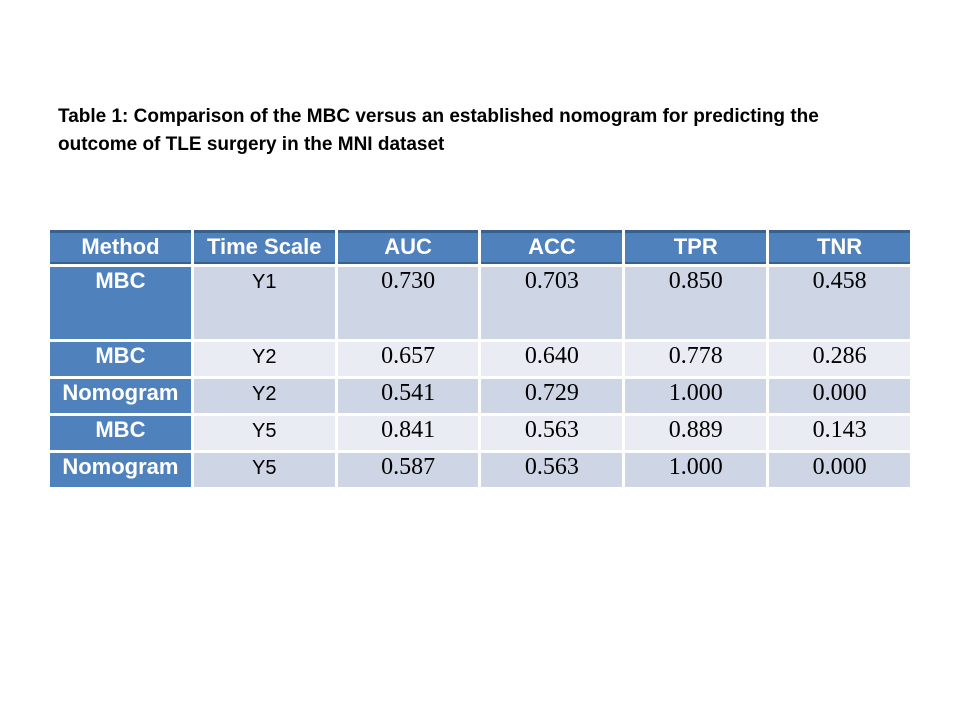  Describe the element at coordinates (839, 359) in the screenshot. I see `tnr-cell: 0.286` at that location.